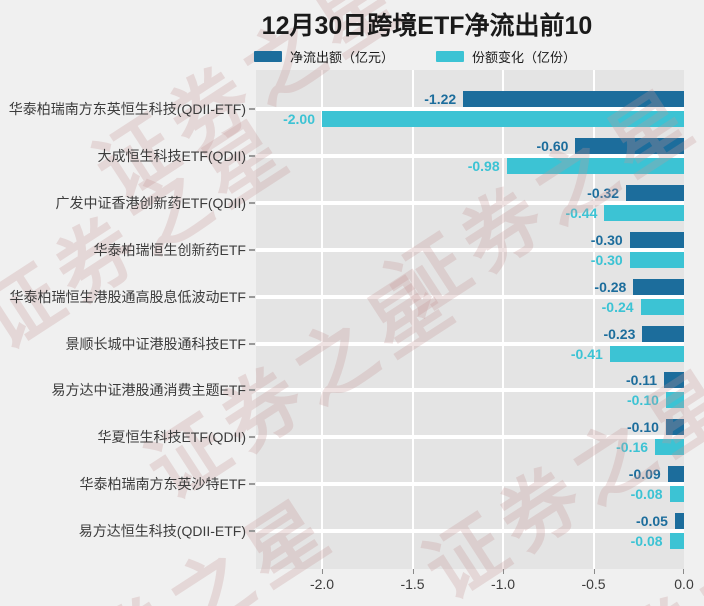  Describe the element at coordinates (127, 109) in the screenshot. I see `category-label: 华泰柏瑞南方东英恒生科技(QDII-ETF)` at that location.